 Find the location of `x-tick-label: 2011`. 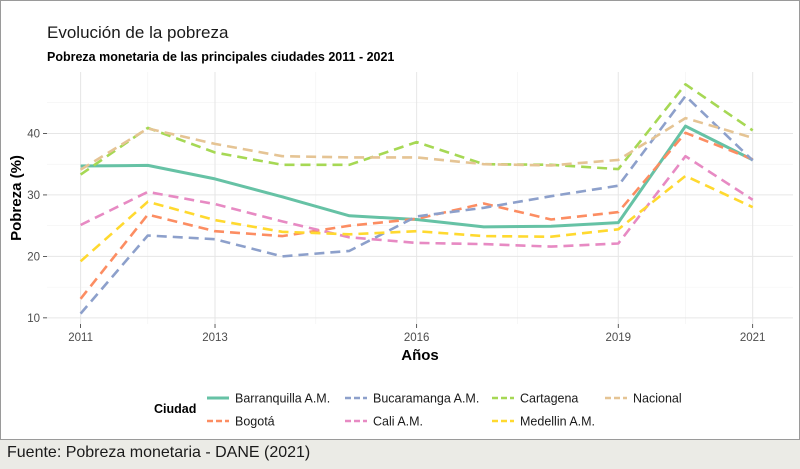

x-tick-label: 2011 is located at coordinates (80, 338).